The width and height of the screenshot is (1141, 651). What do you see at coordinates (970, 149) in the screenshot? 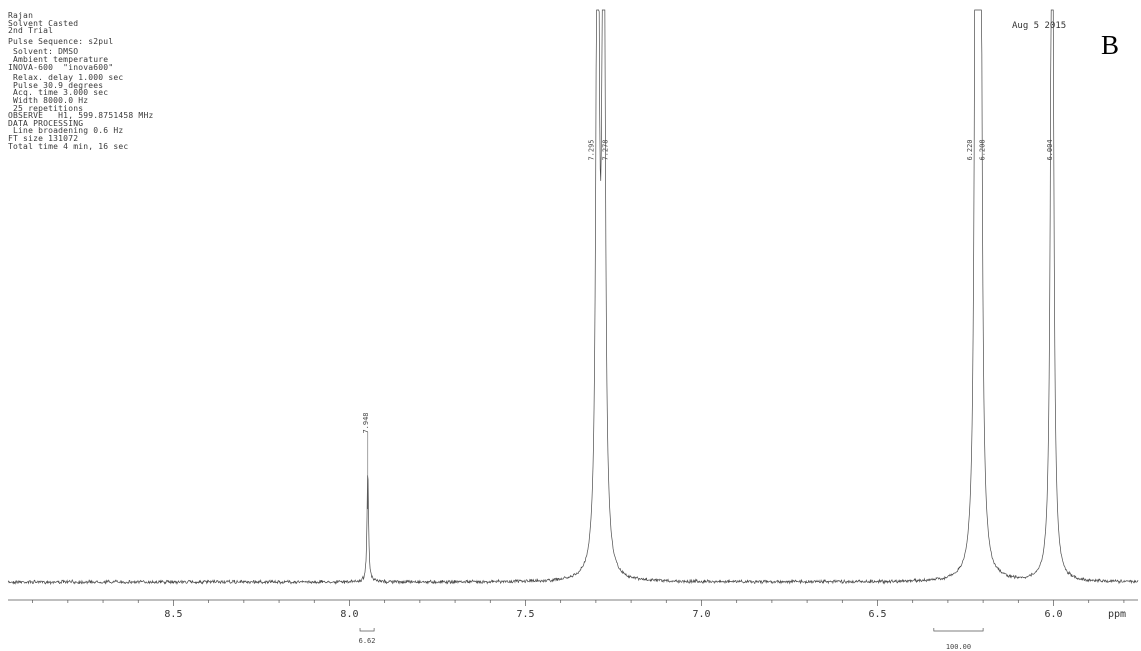
I see `peak-label: 6.220` at bounding box center [970, 149].